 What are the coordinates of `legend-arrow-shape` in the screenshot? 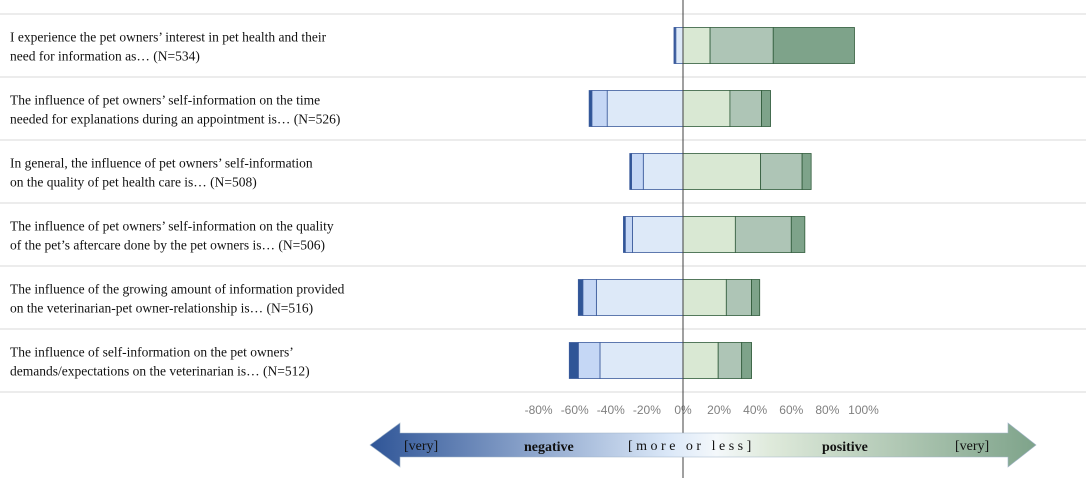 It's located at (703, 445).